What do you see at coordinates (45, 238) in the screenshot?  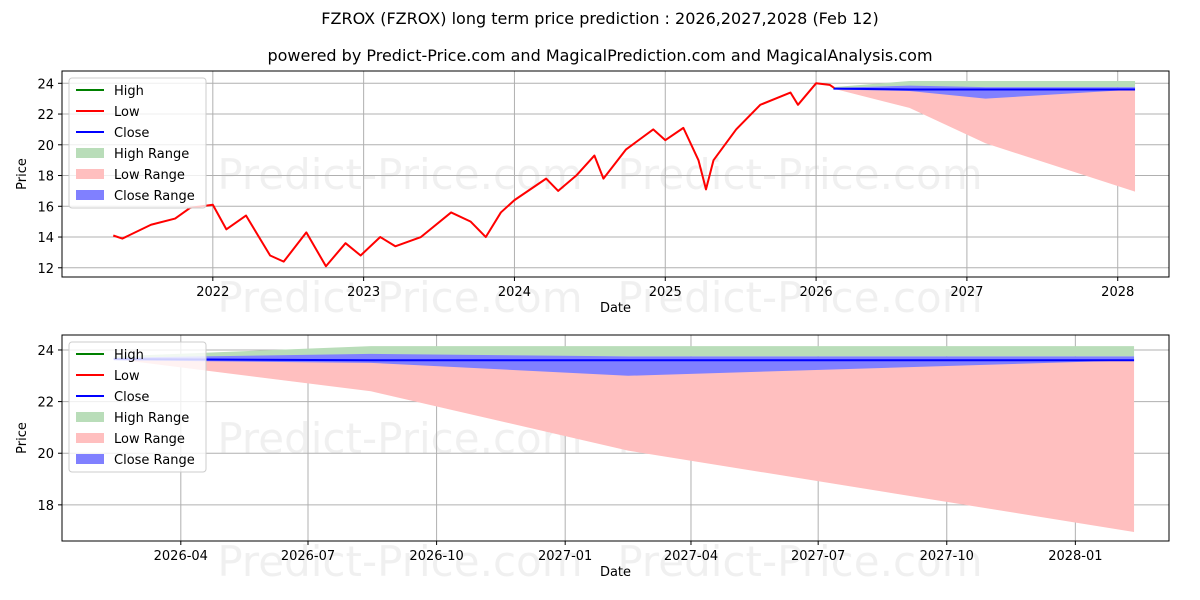 I see `y-tick-label: 14` at bounding box center [45, 238].